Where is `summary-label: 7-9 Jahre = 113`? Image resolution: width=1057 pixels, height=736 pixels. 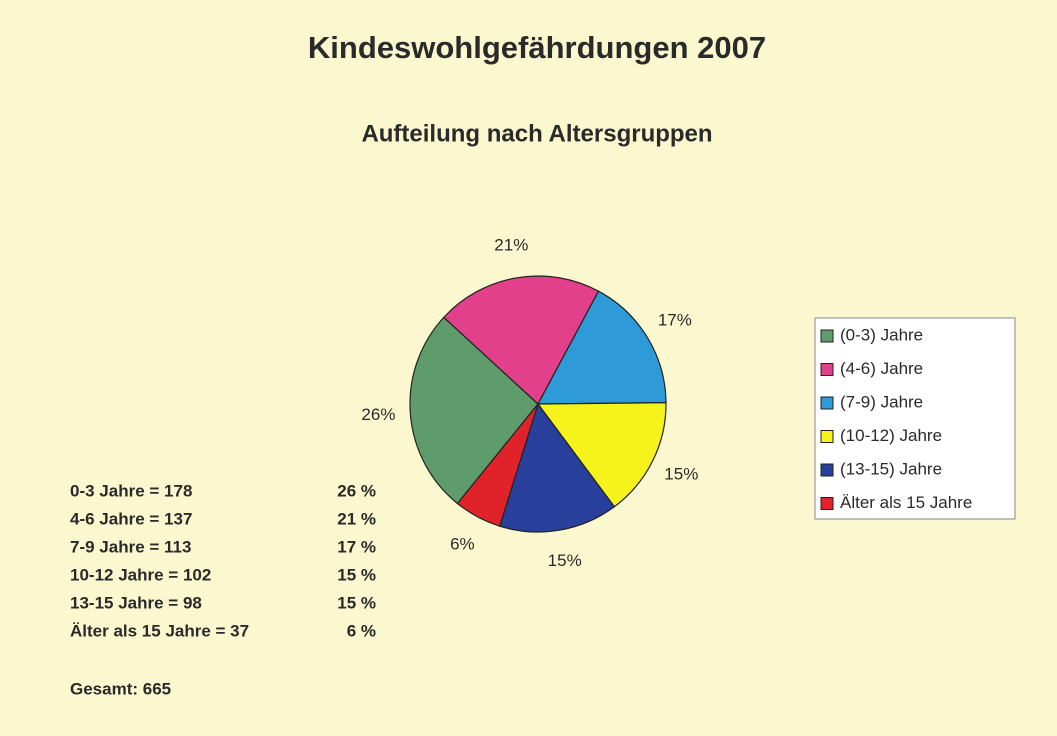
summary-label: 7-9 Jahre = 113 is located at coordinates (130, 546).